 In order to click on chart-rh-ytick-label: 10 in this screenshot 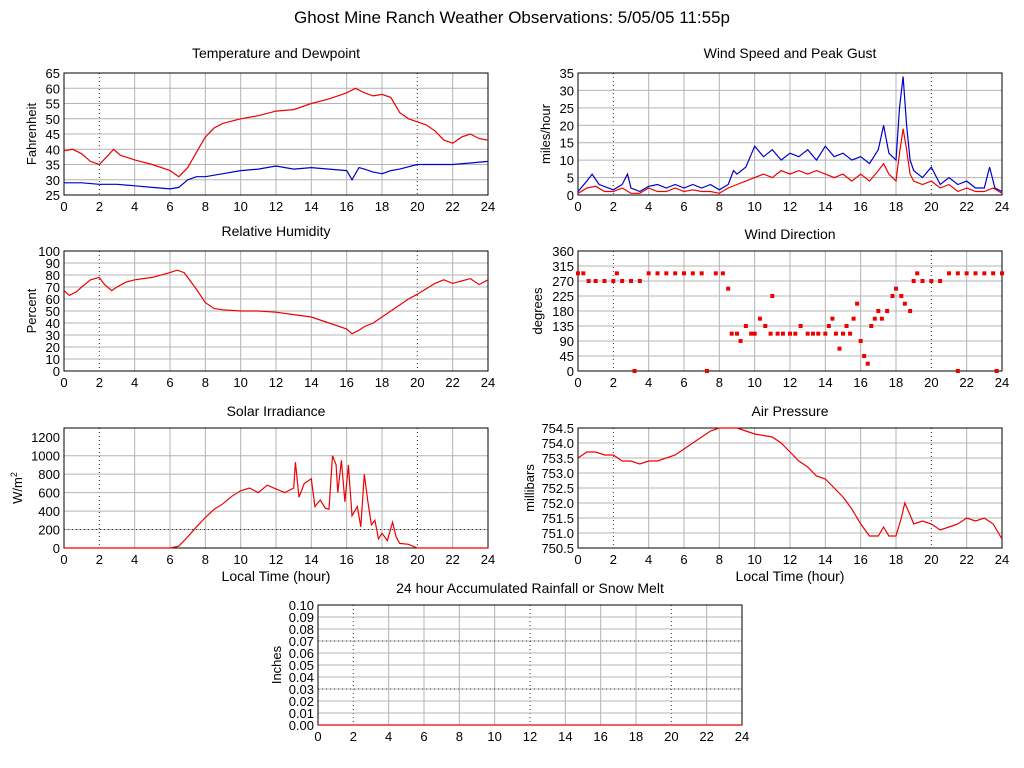, I will do `click(53, 359)`.